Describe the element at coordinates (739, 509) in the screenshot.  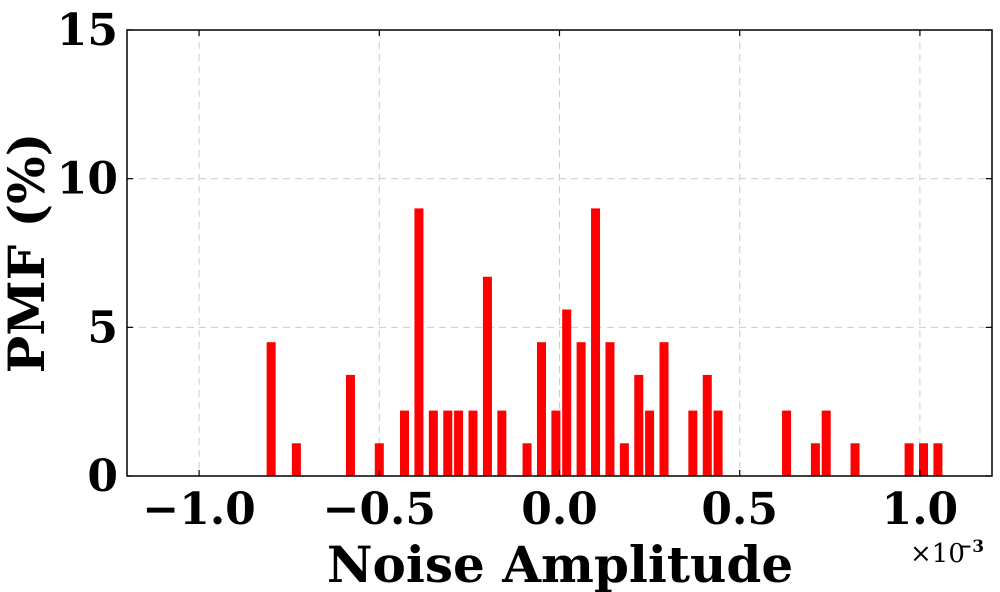
I see `x-tick-label: 0.5` at that location.